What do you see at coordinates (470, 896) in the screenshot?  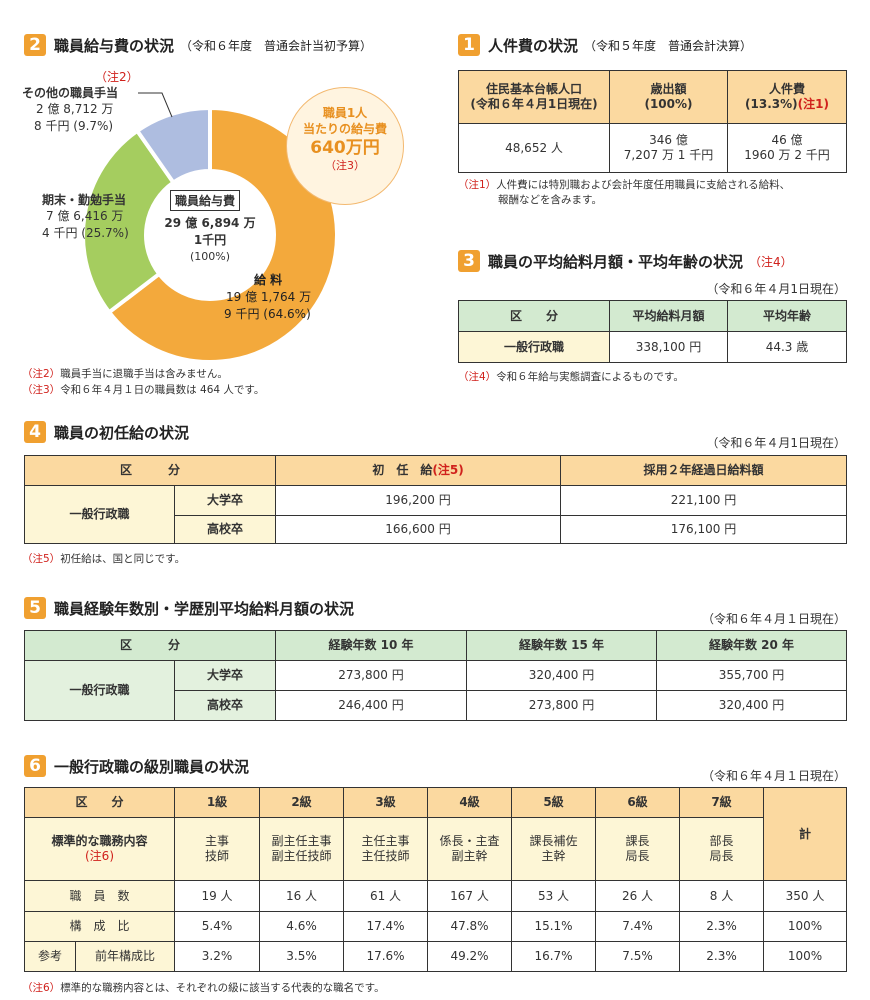 I see `count-cell: 167 人` at bounding box center [470, 896].